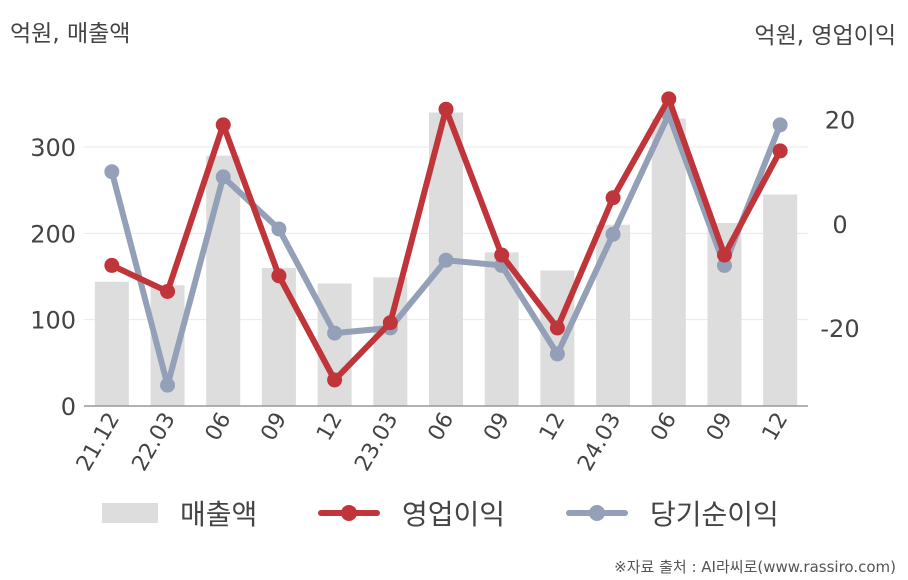 The height and width of the screenshot is (580, 908). I want to click on legend-item-revenue: 매출액, so click(179, 513).